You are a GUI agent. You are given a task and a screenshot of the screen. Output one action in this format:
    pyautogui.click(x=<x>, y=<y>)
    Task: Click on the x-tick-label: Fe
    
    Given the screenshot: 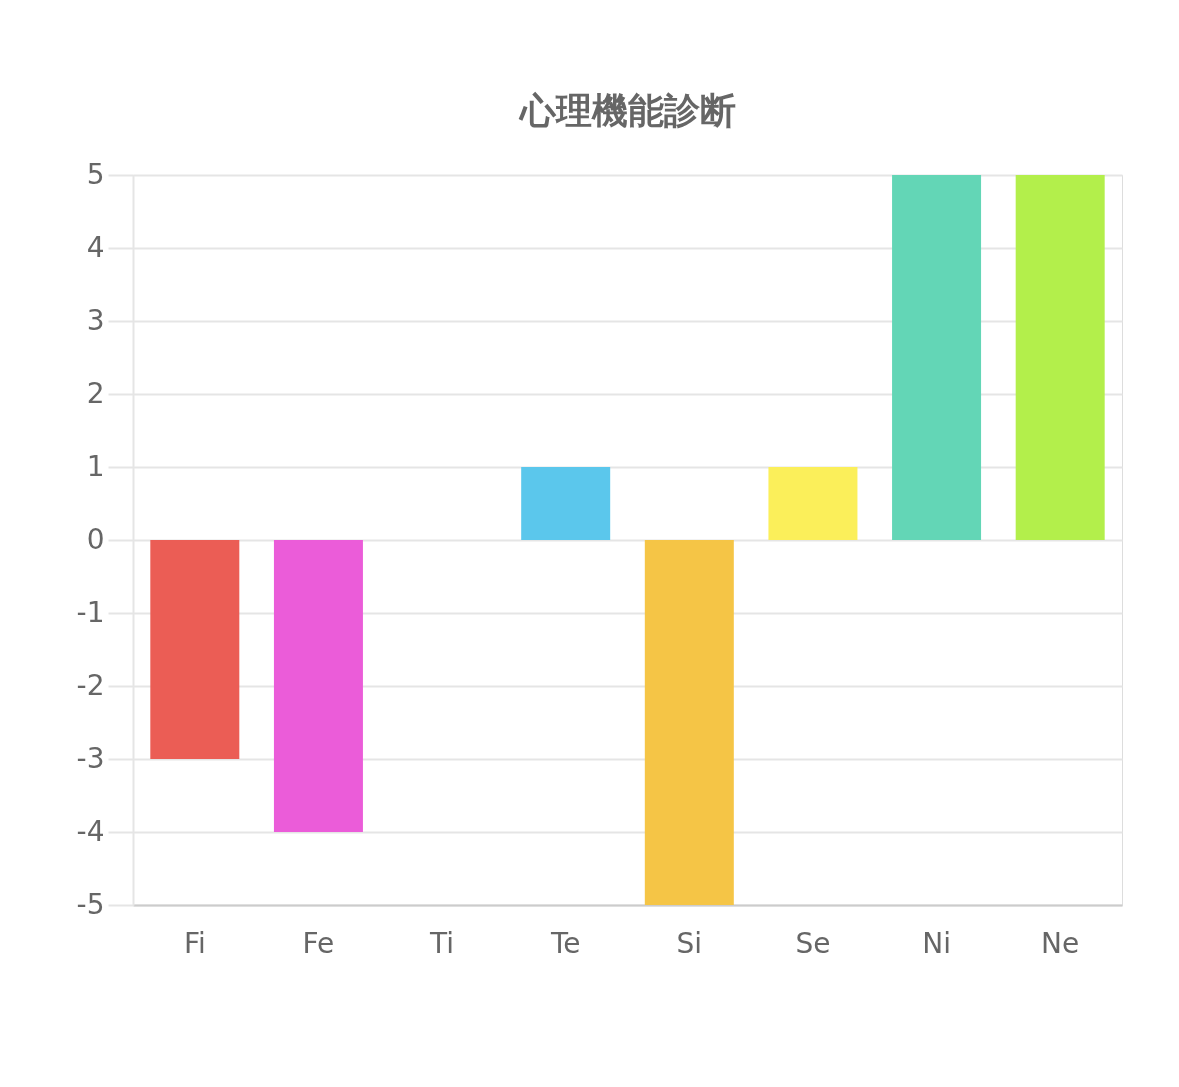 What is the action you would take?
    pyautogui.click(x=318, y=943)
    